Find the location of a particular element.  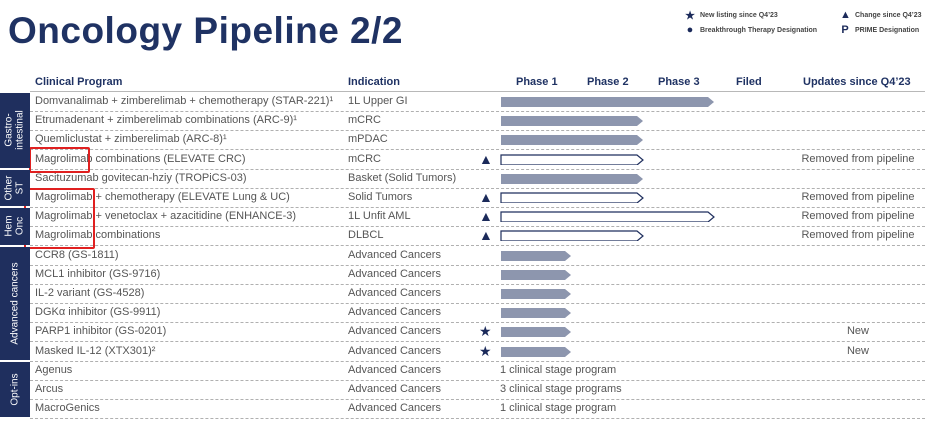

page-title: Oncology Pipeline 2/2 is located at coordinates (205, 30).